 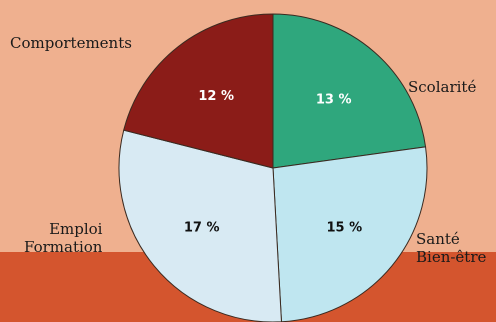 What do you see at coordinates (71, 43) in the screenshot?
I see `category-label-comportements: Comportements` at bounding box center [71, 43].